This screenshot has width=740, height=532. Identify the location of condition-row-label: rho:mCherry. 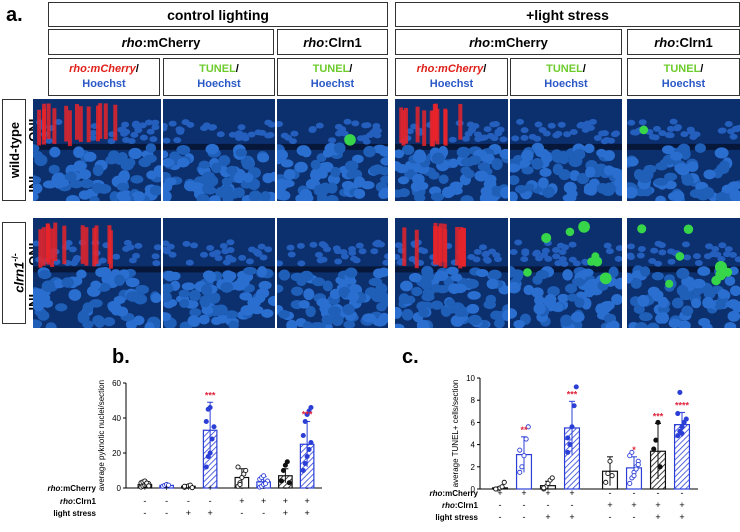
(72, 488).